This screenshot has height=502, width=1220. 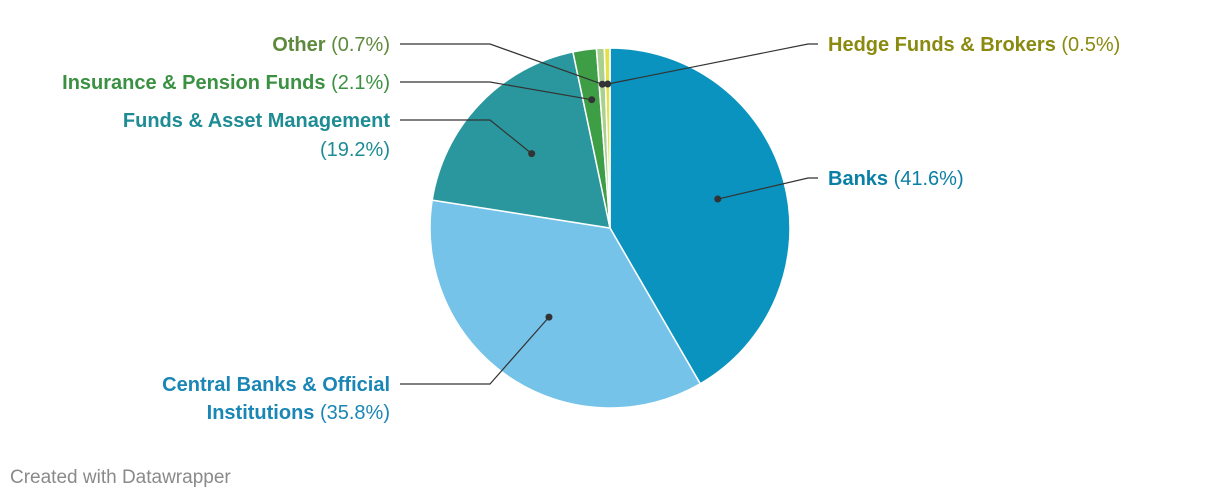 I want to click on slice-central-banks, so click(x=565, y=304).